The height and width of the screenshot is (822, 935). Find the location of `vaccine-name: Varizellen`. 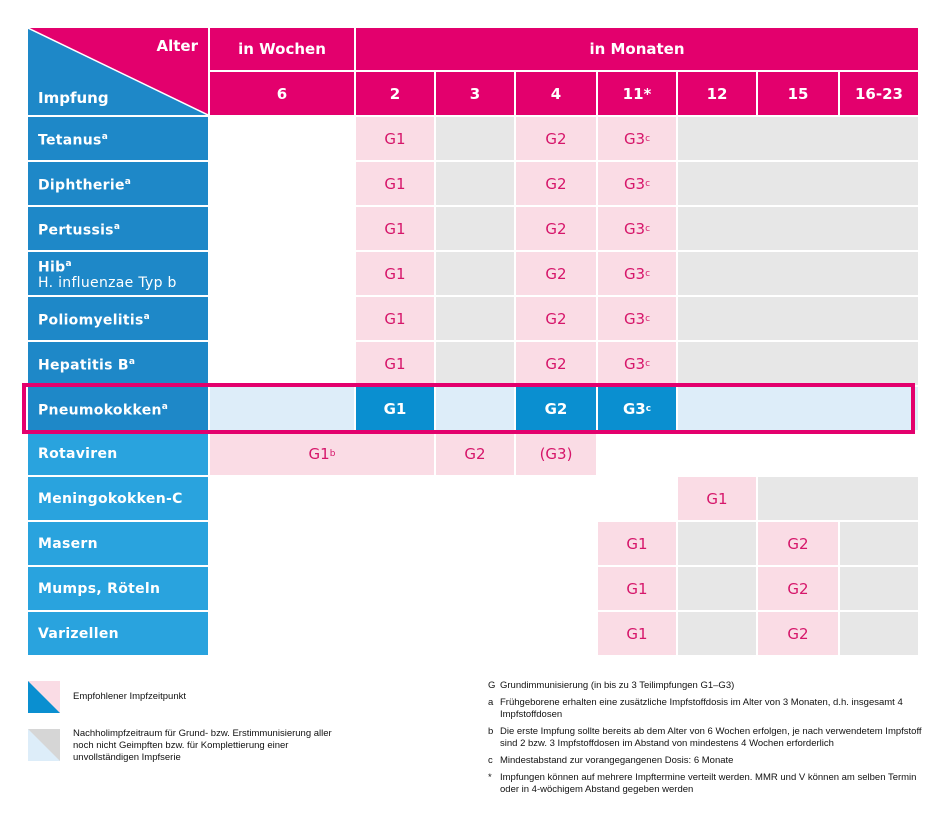

vaccine-name: Varizellen is located at coordinates (78, 633).